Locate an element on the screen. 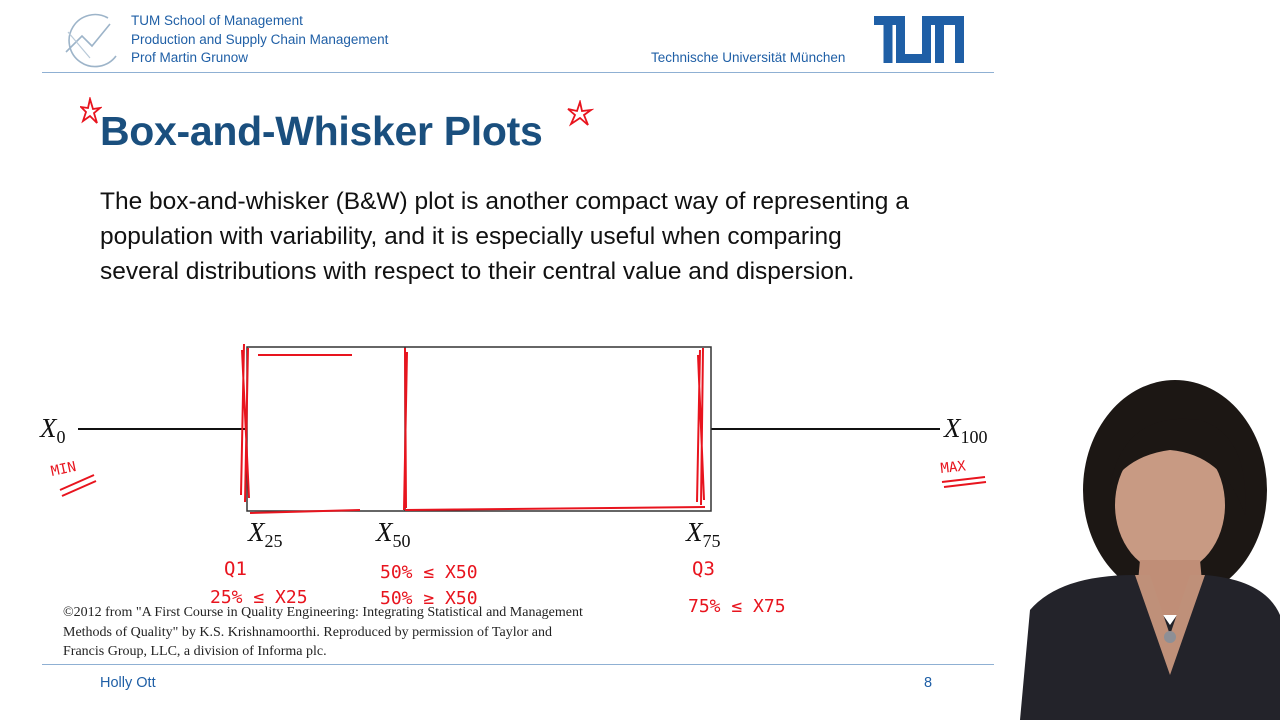  label-x100: X is located at coordinates (952, 428).